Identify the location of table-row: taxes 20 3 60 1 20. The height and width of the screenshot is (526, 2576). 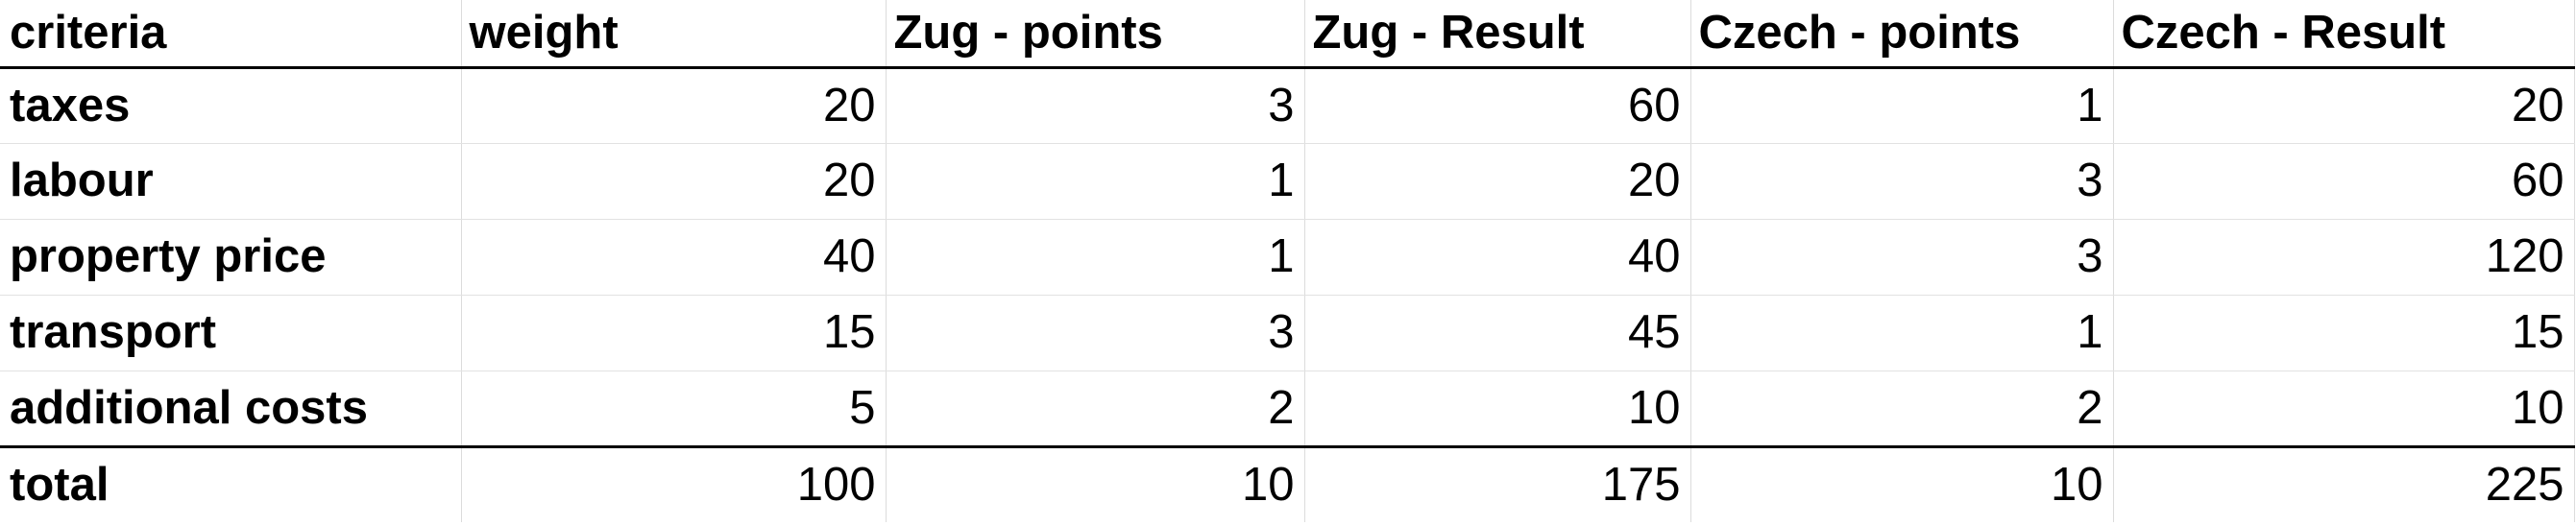
(1288, 105).